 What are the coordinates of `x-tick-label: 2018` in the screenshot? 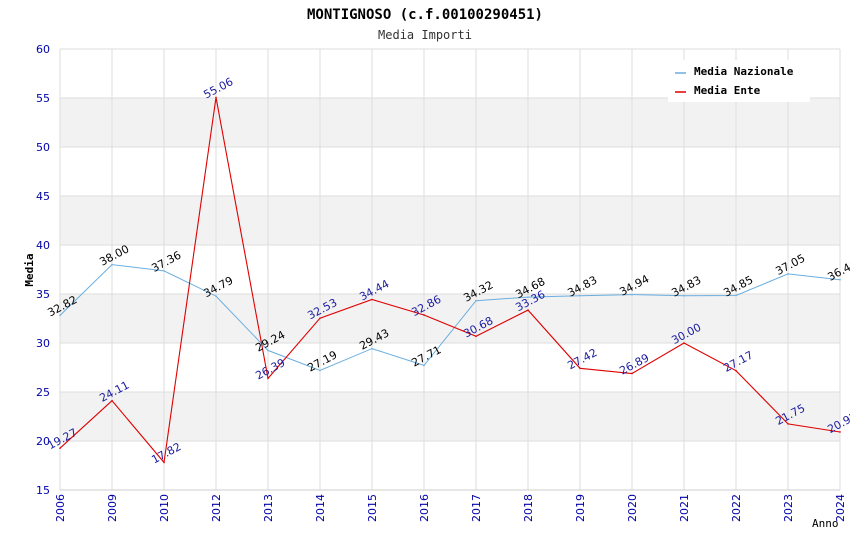 It's located at (528, 508).